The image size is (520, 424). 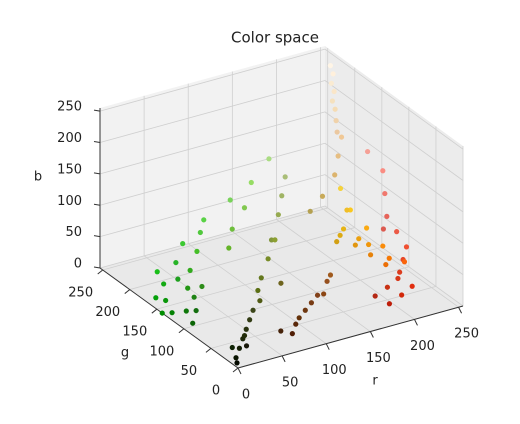 I want to click on y-tick-label: 150, so click(x=134, y=332).